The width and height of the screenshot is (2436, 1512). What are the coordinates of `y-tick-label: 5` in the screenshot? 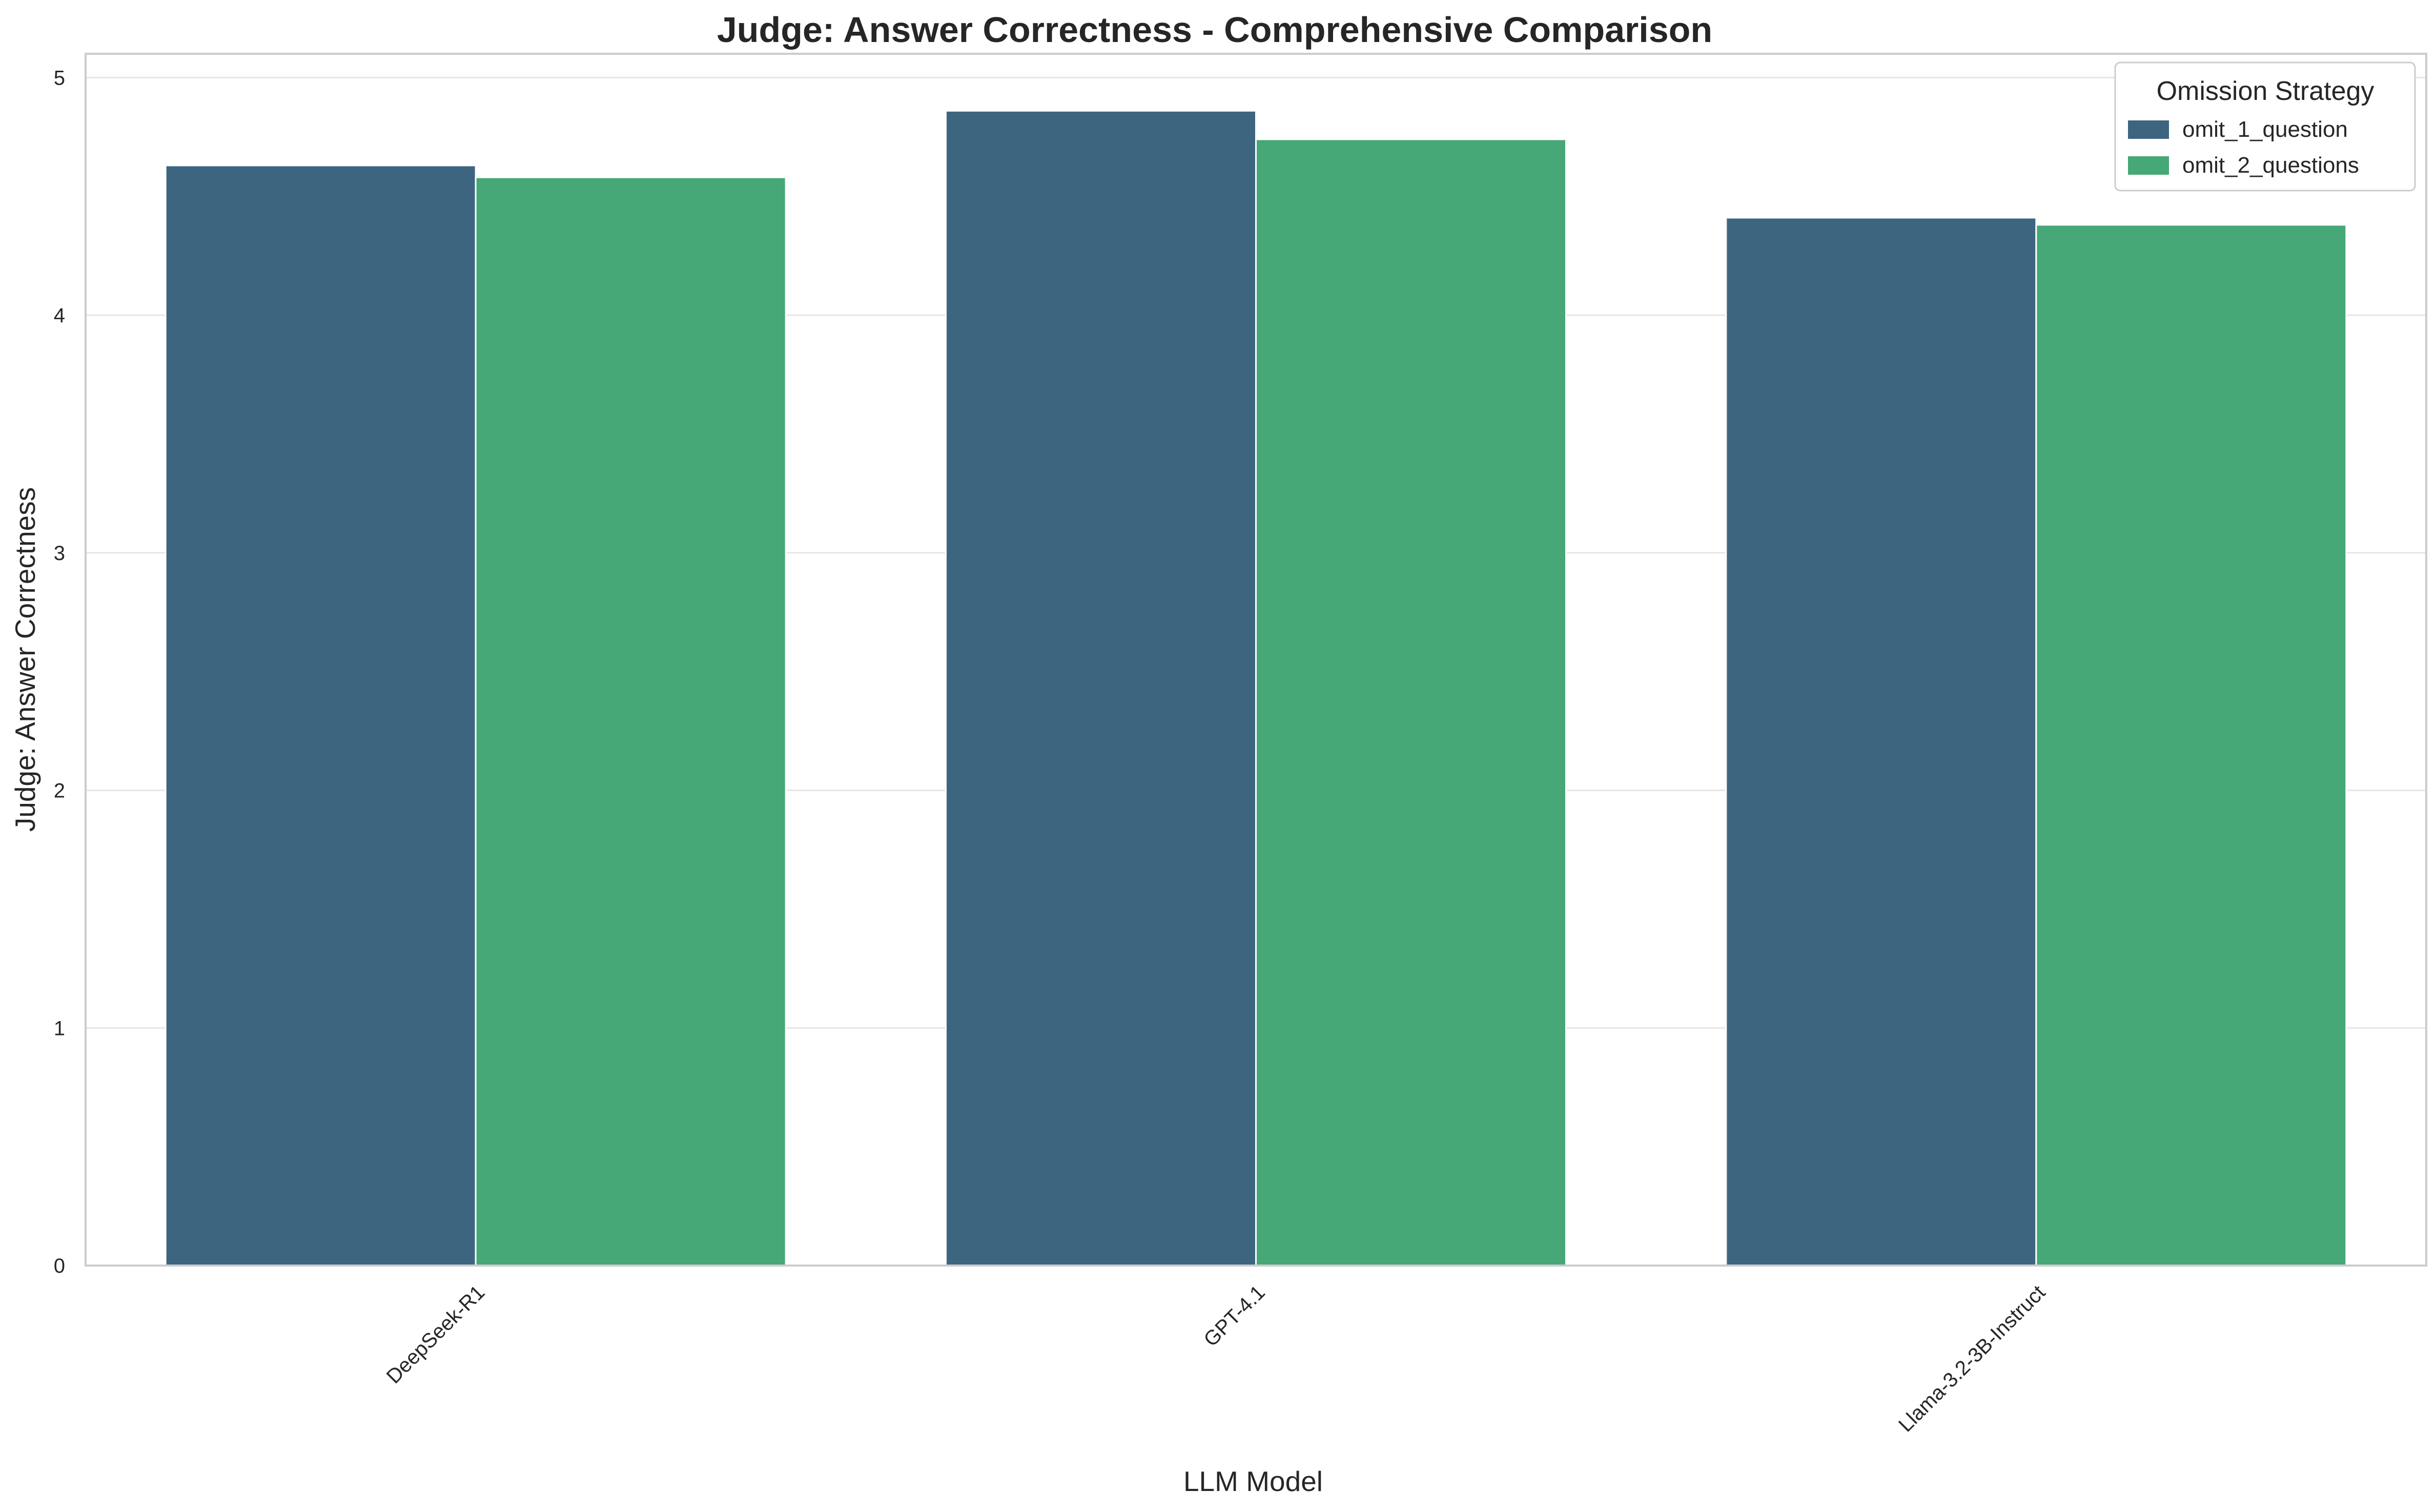 It's located at (59, 78).